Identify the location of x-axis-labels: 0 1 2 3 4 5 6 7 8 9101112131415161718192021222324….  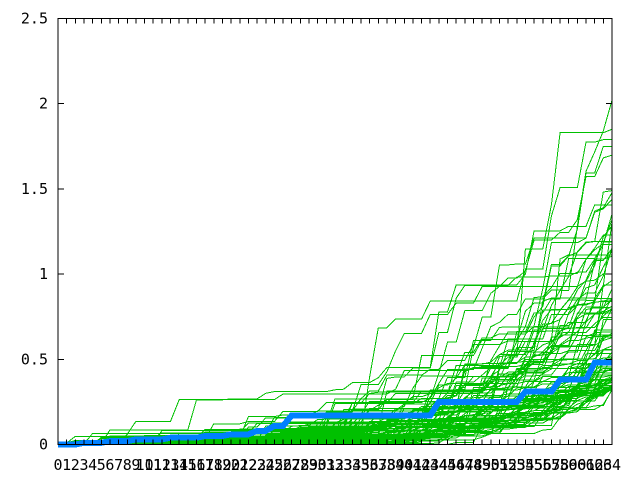
(337, 465).